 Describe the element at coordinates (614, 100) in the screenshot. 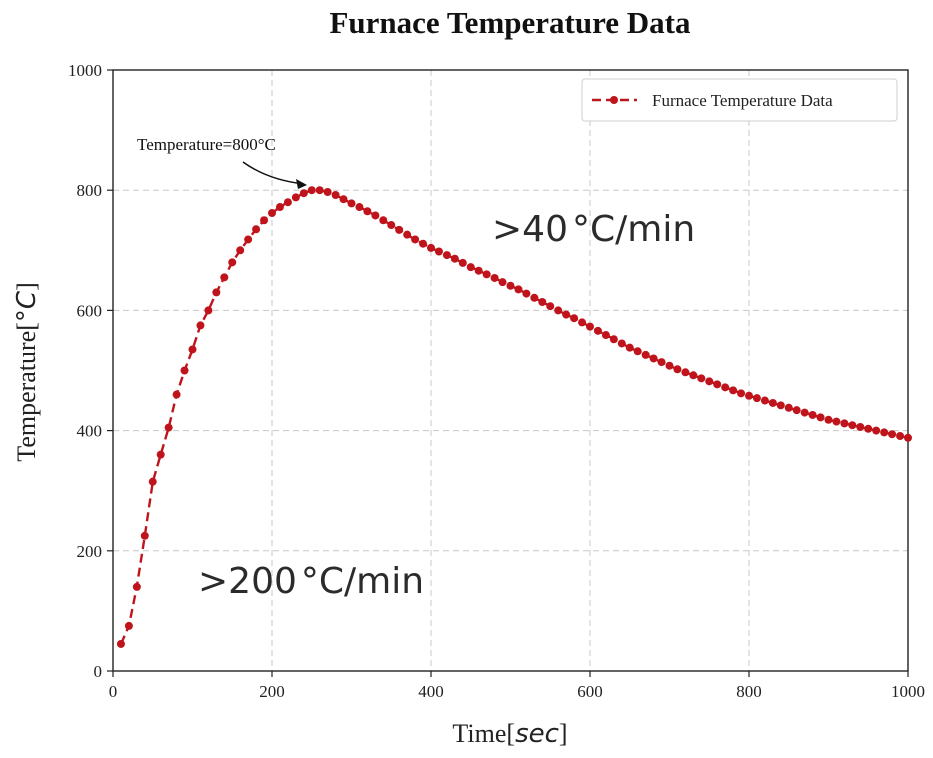

I see `legend-marker-sample` at that location.